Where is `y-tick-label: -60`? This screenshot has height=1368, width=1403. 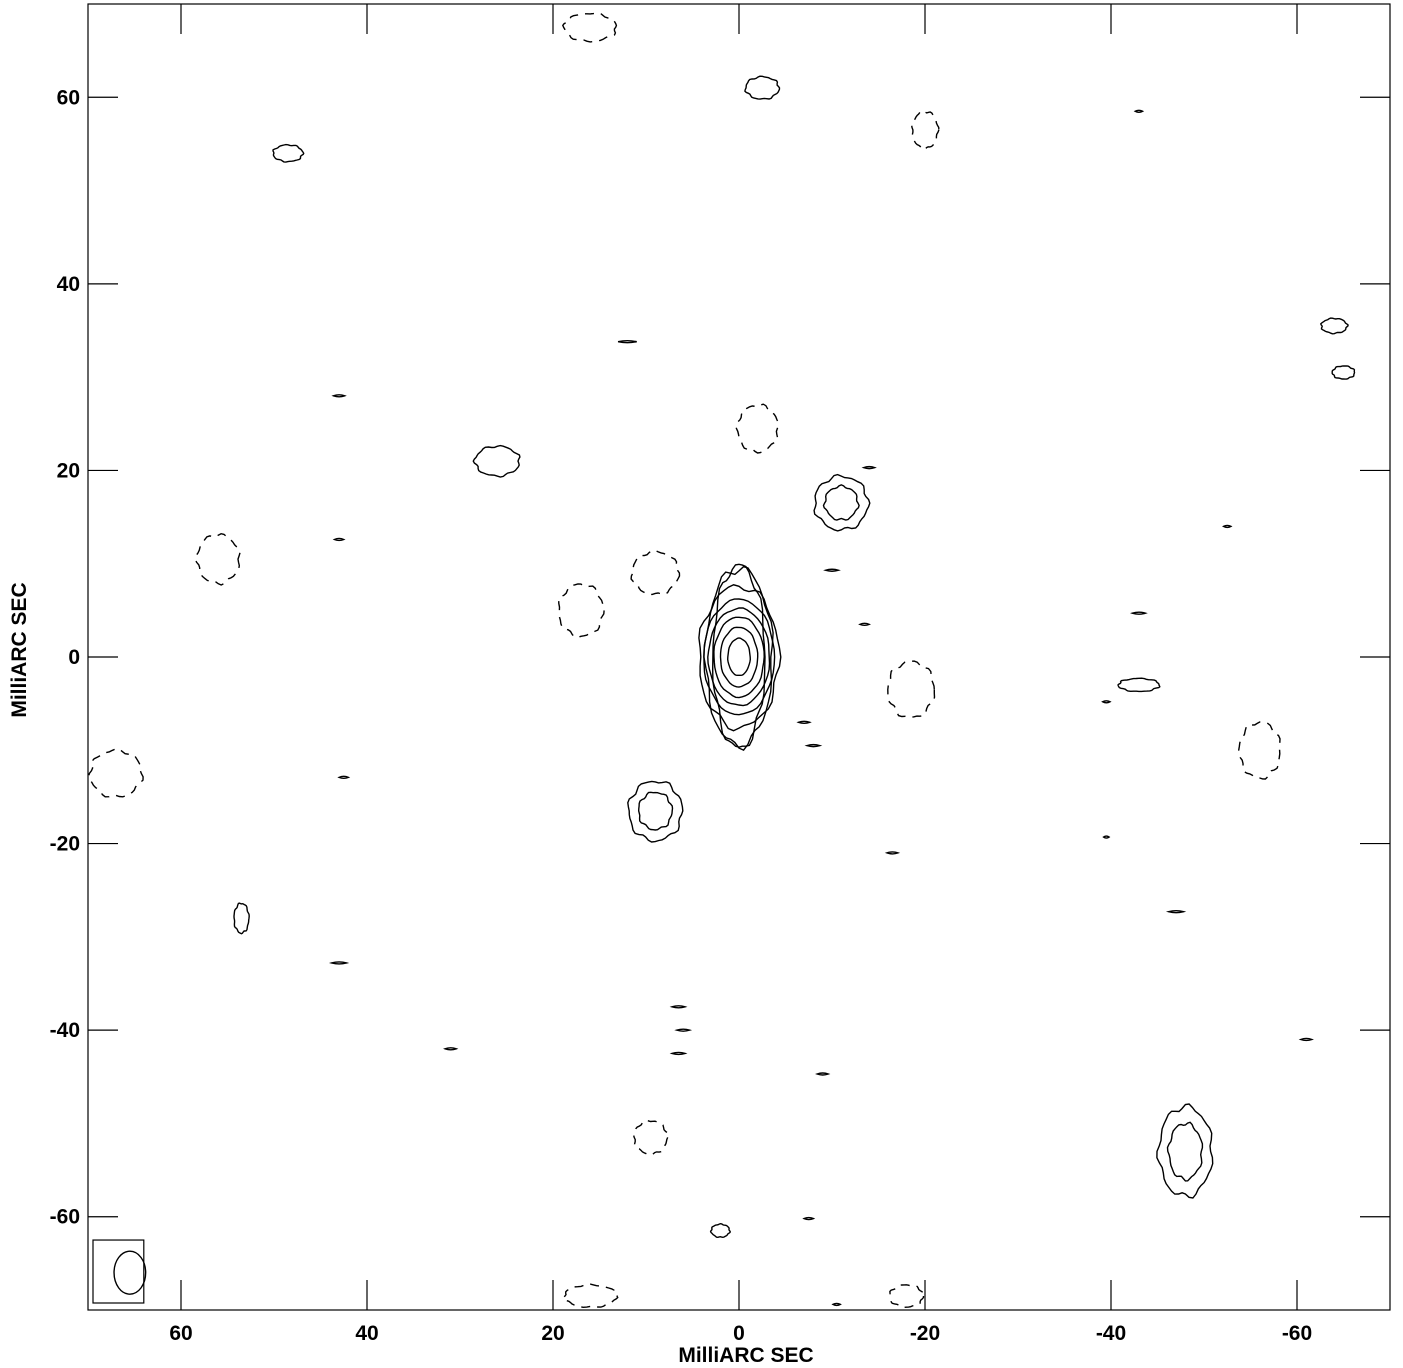
y-tick-label: -60 is located at coordinates (65, 1217).